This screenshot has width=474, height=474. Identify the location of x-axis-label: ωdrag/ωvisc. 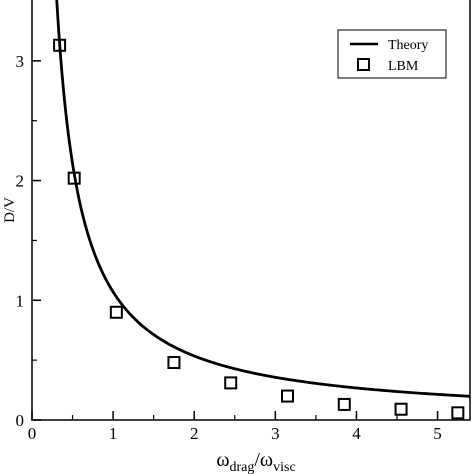
(255, 461).